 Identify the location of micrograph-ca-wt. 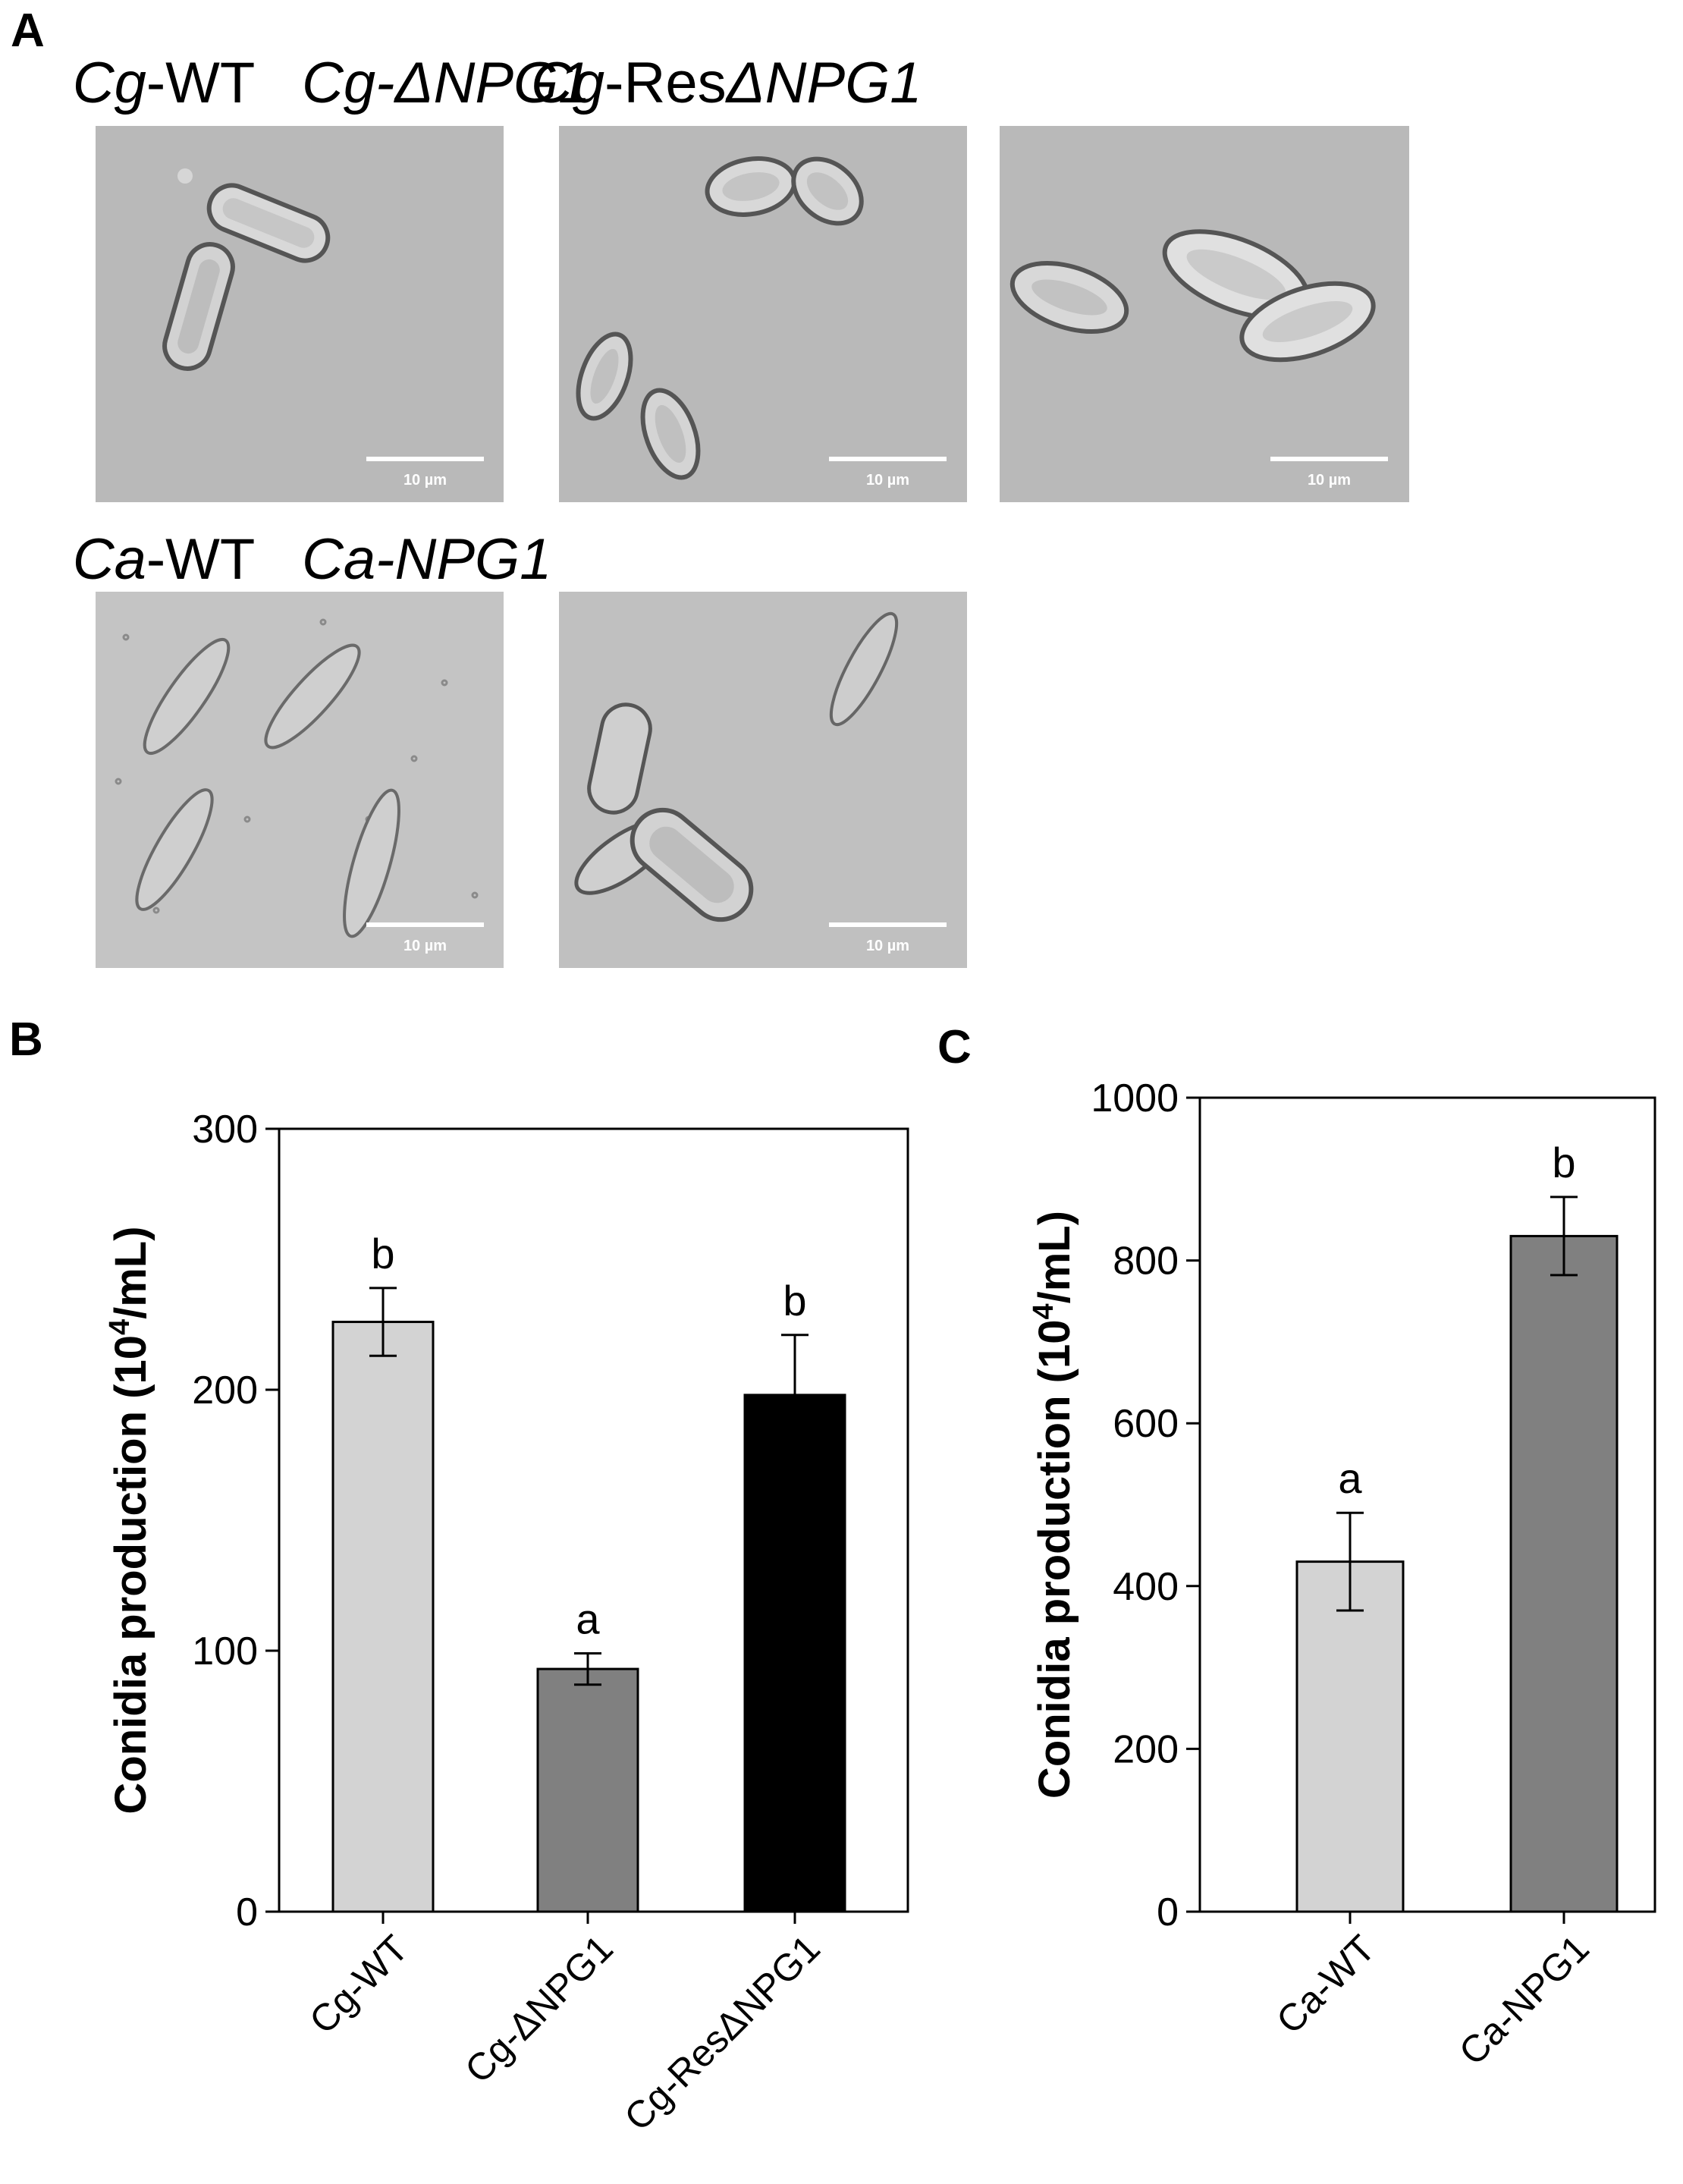
(300, 780).